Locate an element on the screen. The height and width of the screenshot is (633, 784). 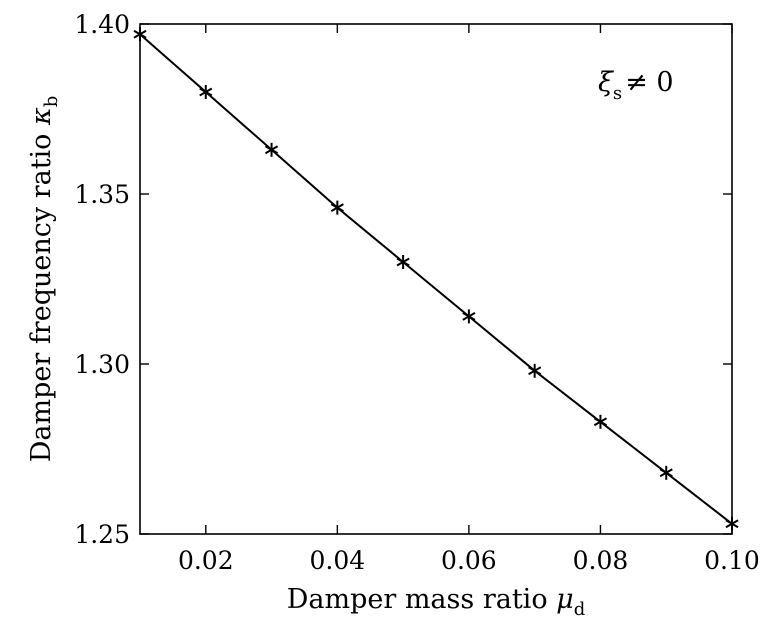
annotation-sub: s is located at coordinates (617, 93).